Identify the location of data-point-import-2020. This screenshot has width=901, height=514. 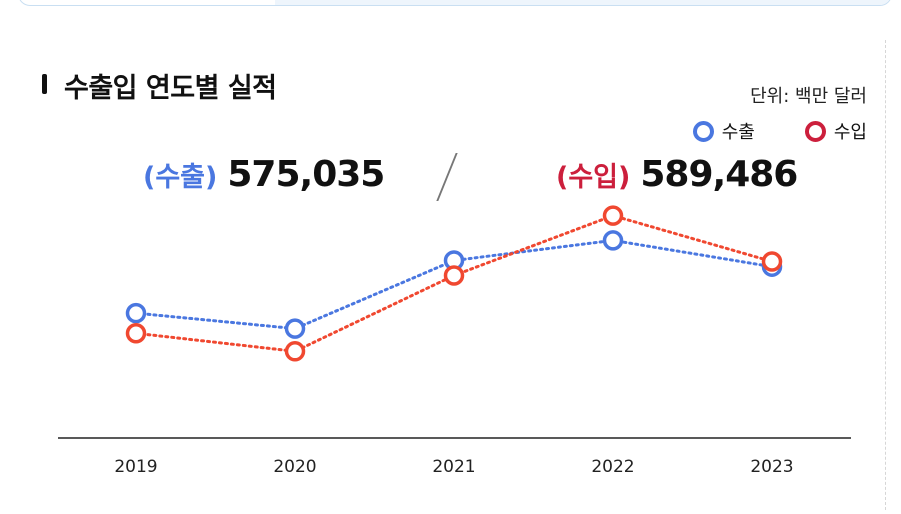
(295, 351).